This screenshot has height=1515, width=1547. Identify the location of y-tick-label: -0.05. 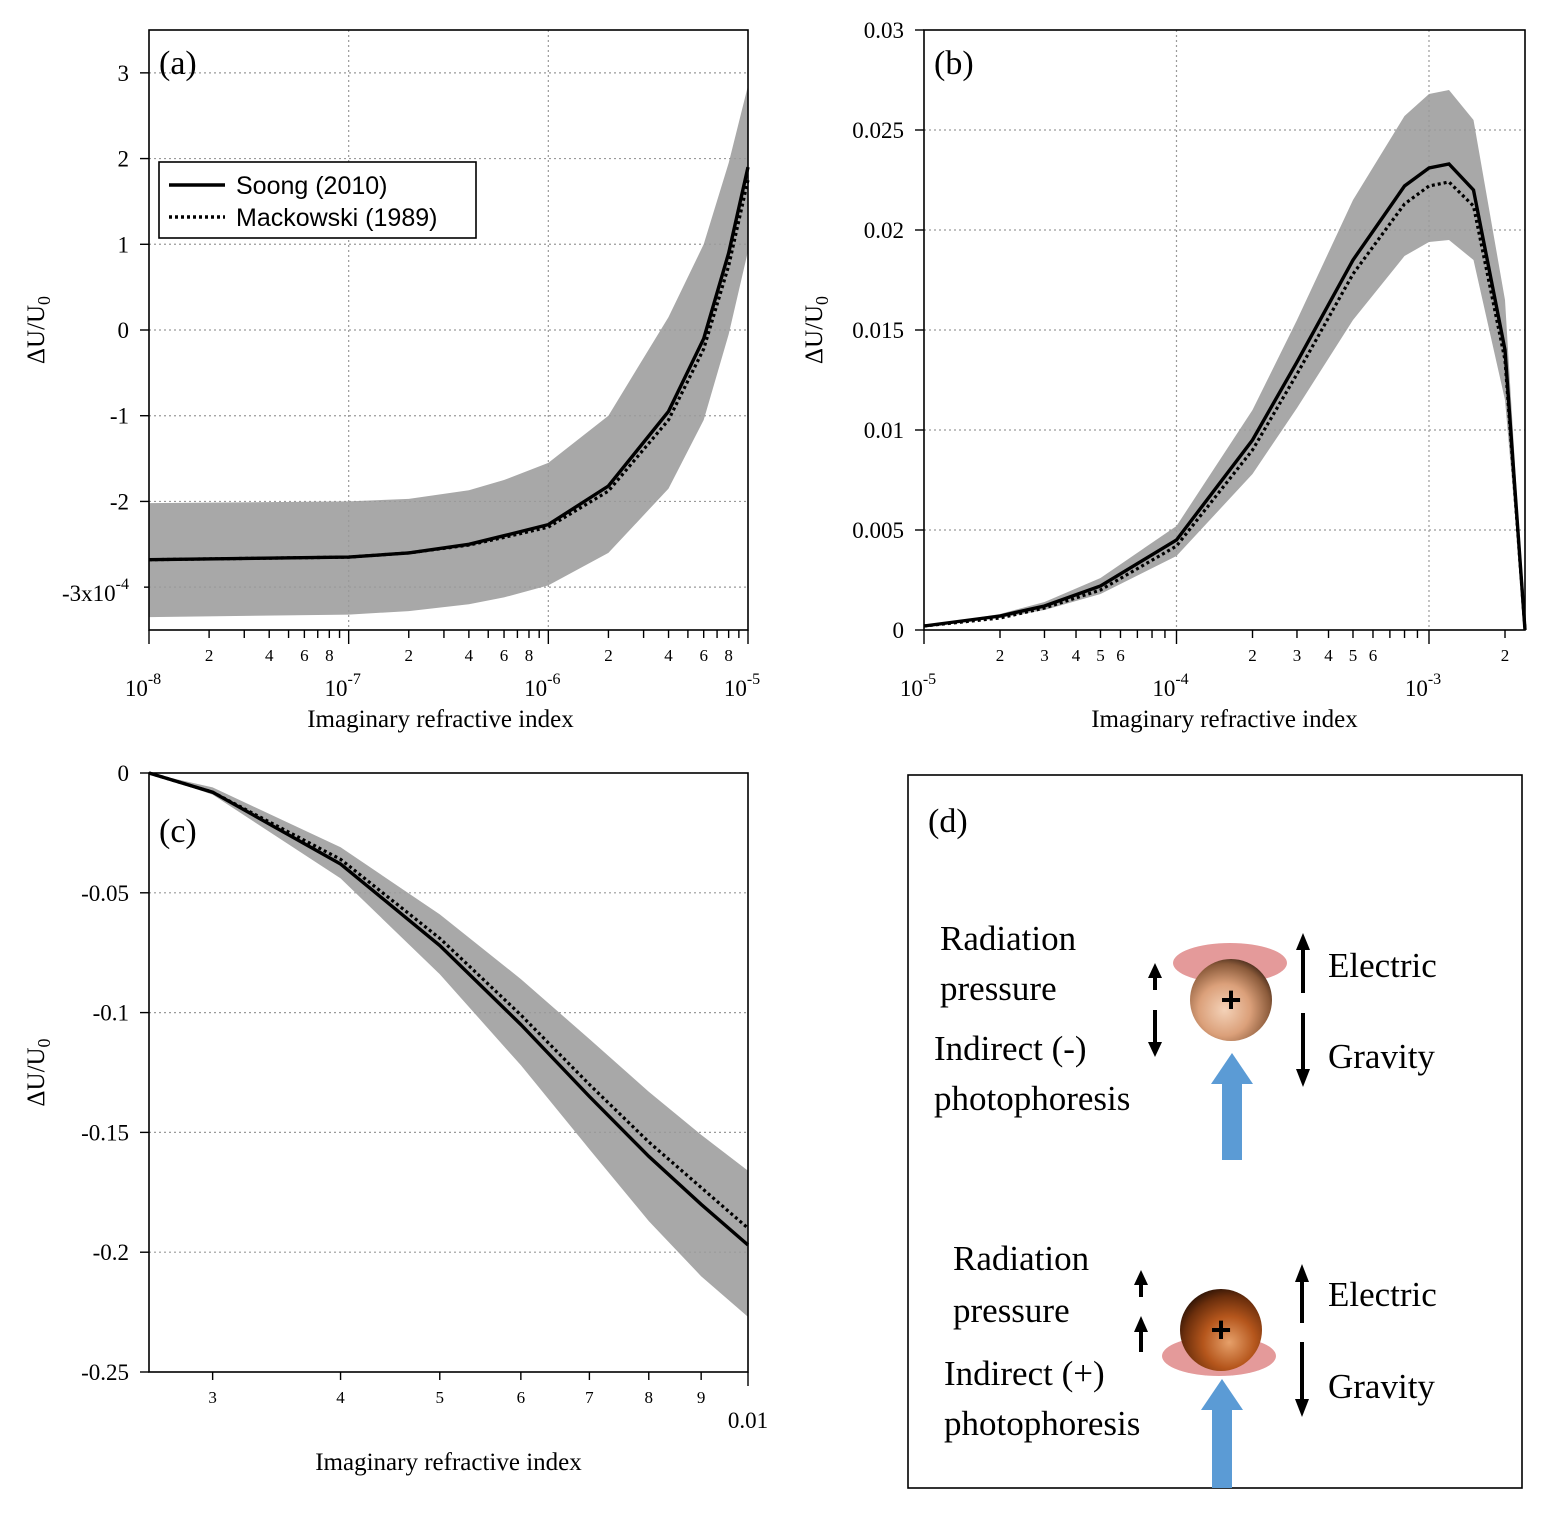
(105, 893).